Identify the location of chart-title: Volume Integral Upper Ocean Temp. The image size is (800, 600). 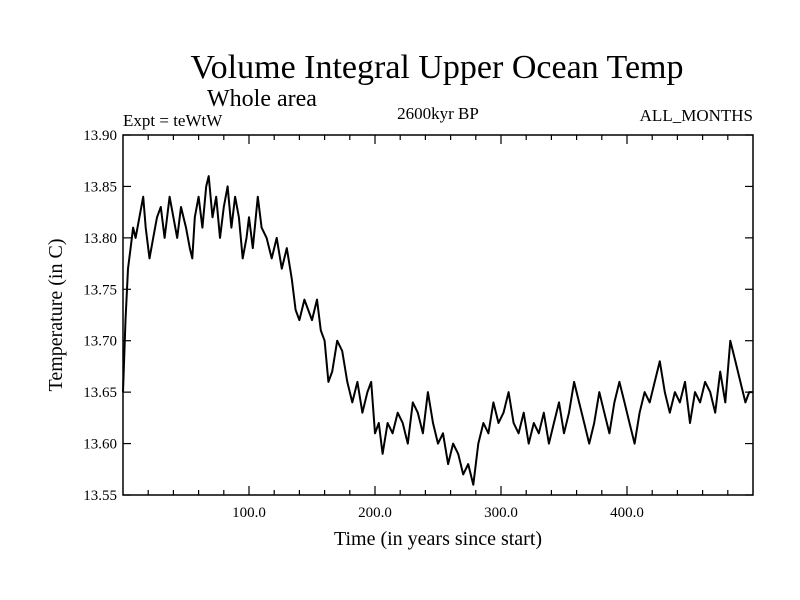
(437, 67).